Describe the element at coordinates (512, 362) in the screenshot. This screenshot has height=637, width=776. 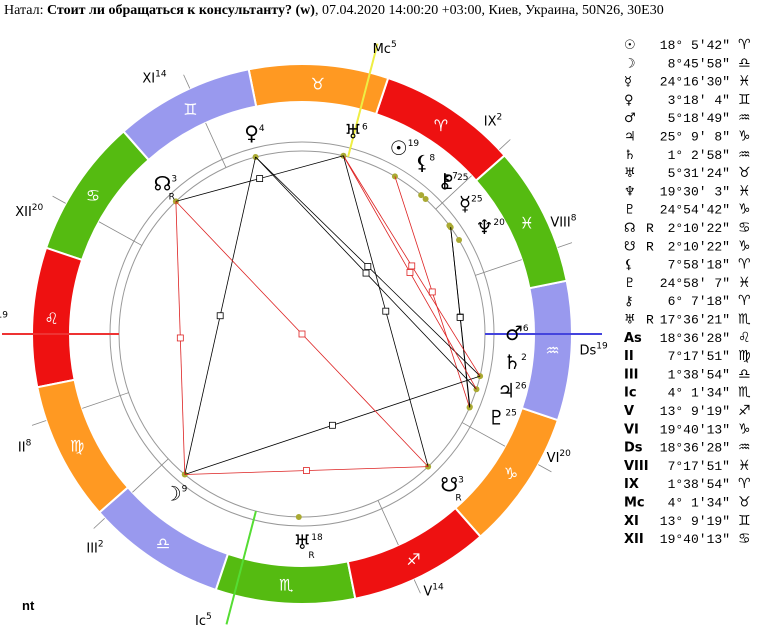
I see `planet-symbol: ♄` at that location.